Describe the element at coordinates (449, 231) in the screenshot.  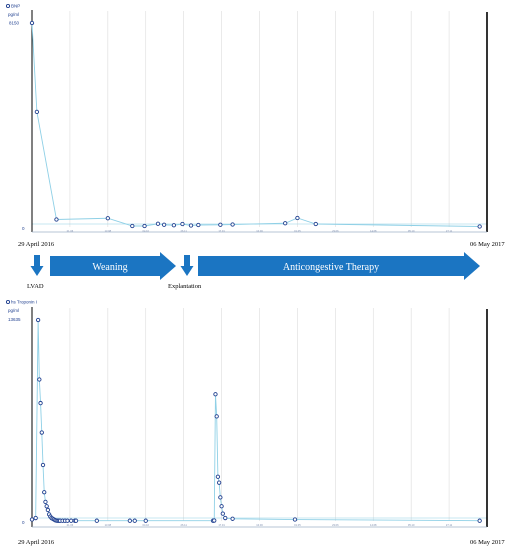
I see `top-x-tick-label: 27.11` at that location.